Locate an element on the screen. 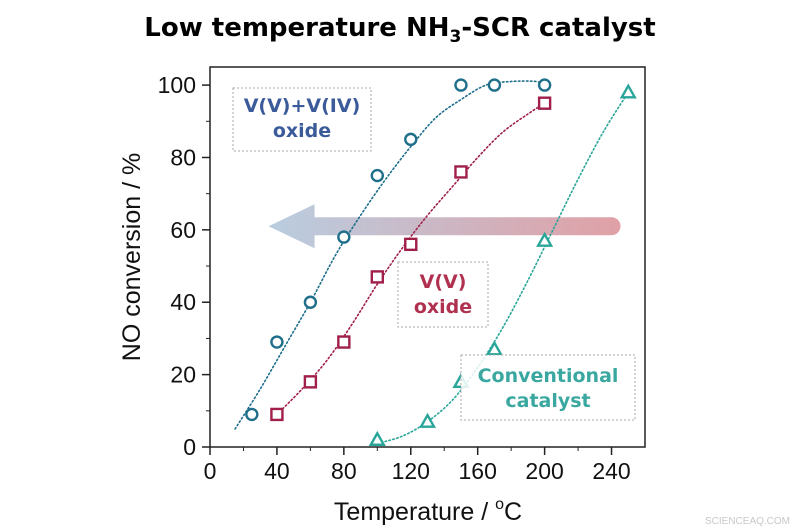 The image size is (800, 530). series-label-vv: V(V) oxide is located at coordinates (443, 294).